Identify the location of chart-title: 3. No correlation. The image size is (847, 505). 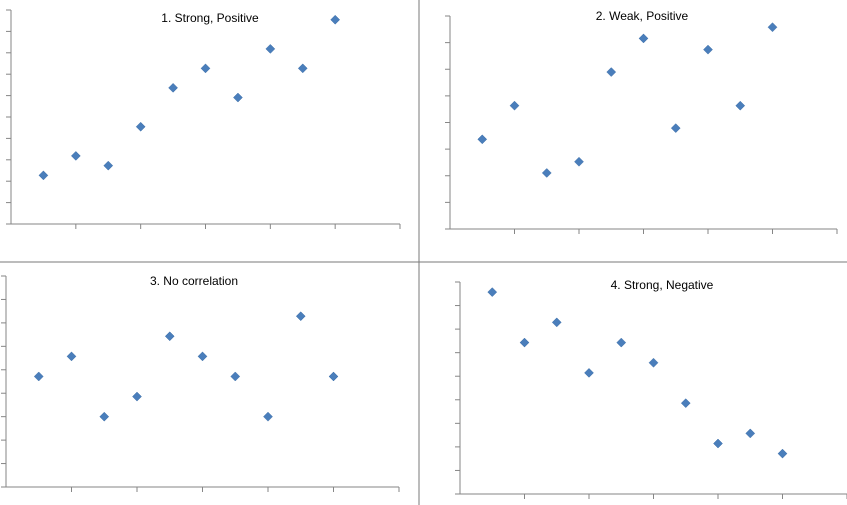
(194, 281).